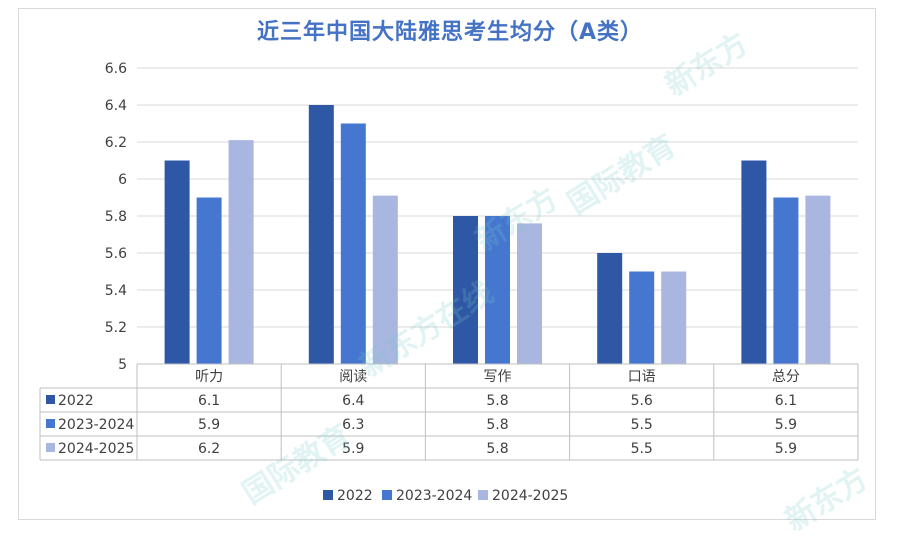 The width and height of the screenshot is (900, 540). Describe the element at coordinates (353, 401) in the screenshot. I see `table-value: 6.4` at that location.